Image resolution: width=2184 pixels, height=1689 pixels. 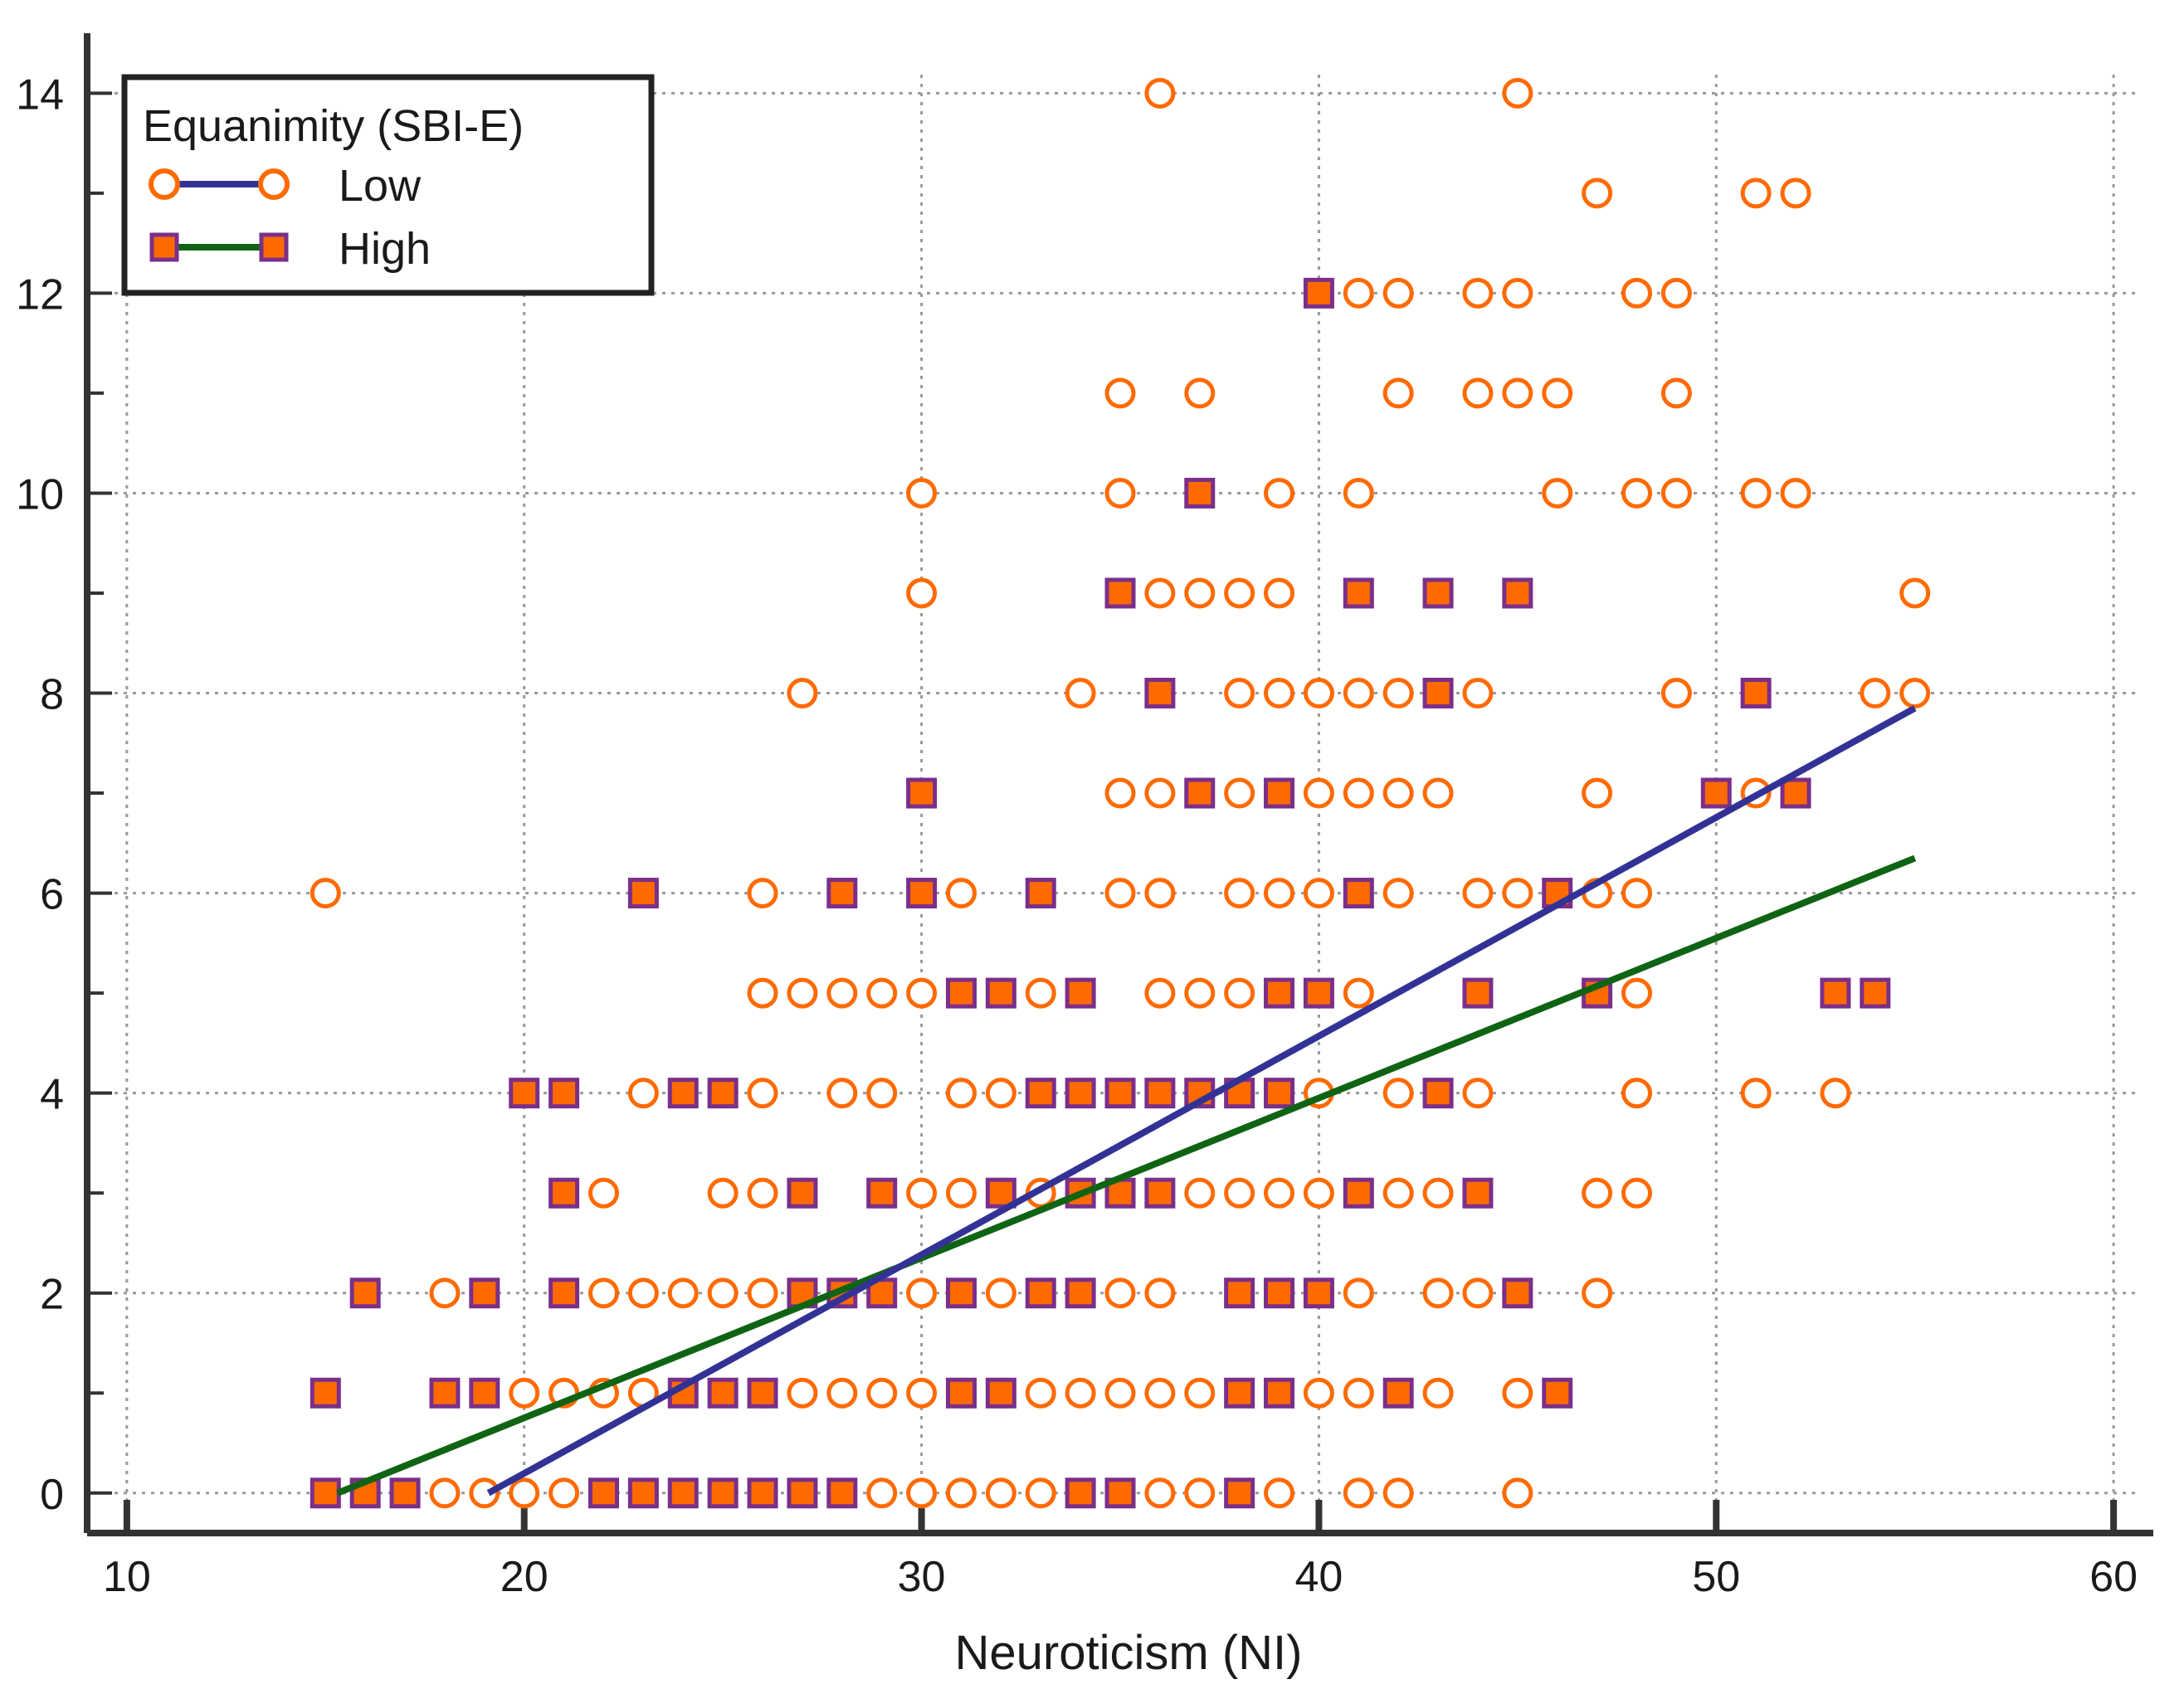 What do you see at coordinates (52, 1095) in the screenshot?
I see `y-tick-label: 4` at bounding box center [52, 1095].